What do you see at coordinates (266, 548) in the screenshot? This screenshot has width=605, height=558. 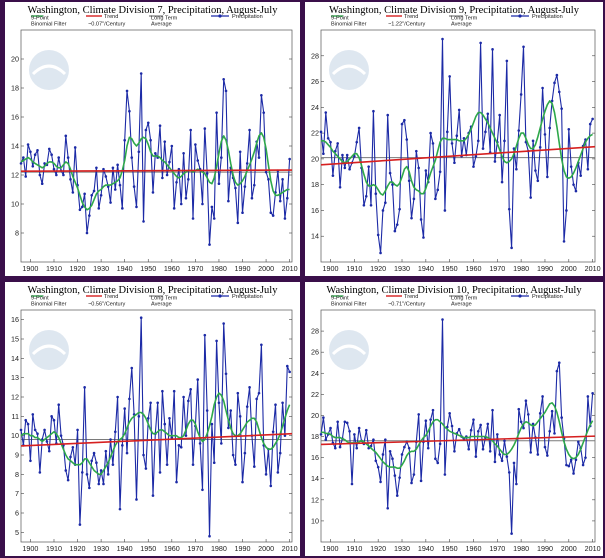 I see `x-tick-label: 2000` at bounding box center [266, 548].